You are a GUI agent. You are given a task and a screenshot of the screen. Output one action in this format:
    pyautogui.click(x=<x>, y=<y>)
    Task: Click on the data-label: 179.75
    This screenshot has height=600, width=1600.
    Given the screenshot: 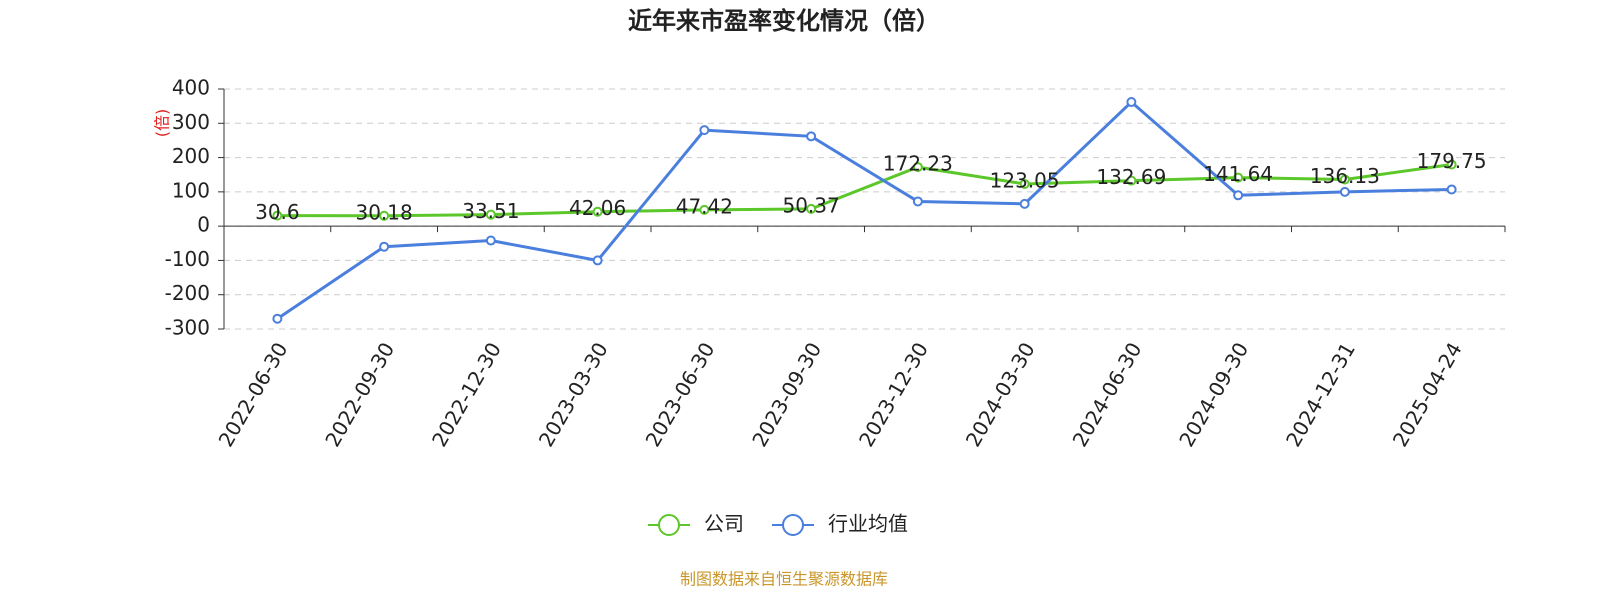 What is the action you would take?
    pyautogui.click(x=1452, y=161)
    